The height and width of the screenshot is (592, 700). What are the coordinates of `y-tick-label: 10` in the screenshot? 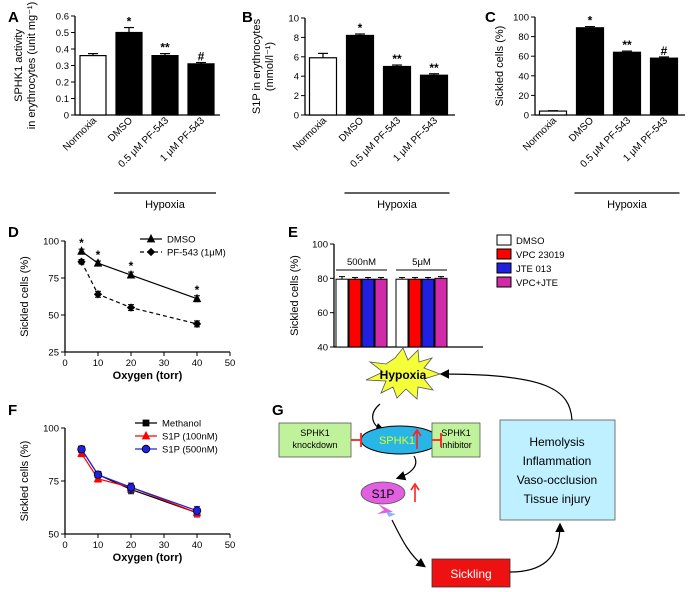 It's located at (293, 19).